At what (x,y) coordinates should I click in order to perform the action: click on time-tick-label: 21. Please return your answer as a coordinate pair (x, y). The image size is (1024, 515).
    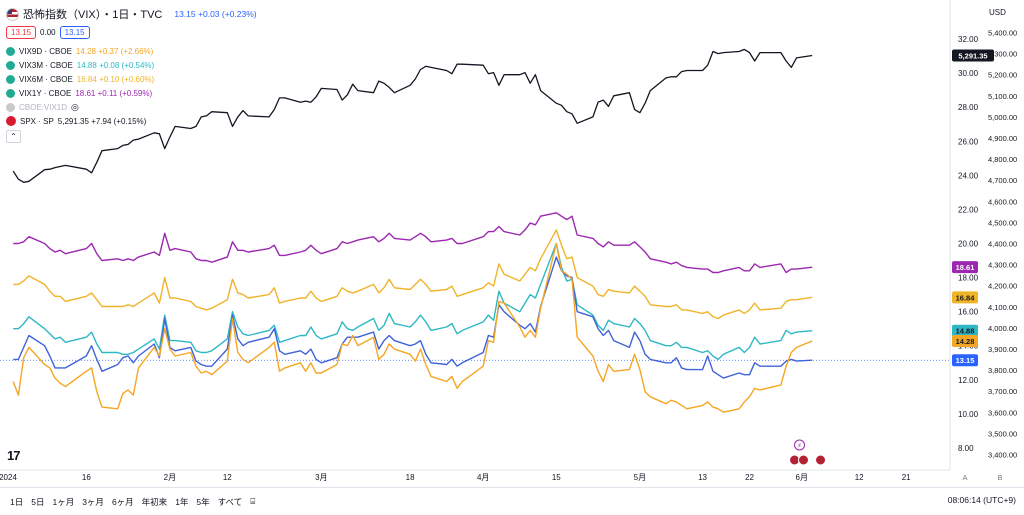
    Looking at the image, I should click on (906, 477).